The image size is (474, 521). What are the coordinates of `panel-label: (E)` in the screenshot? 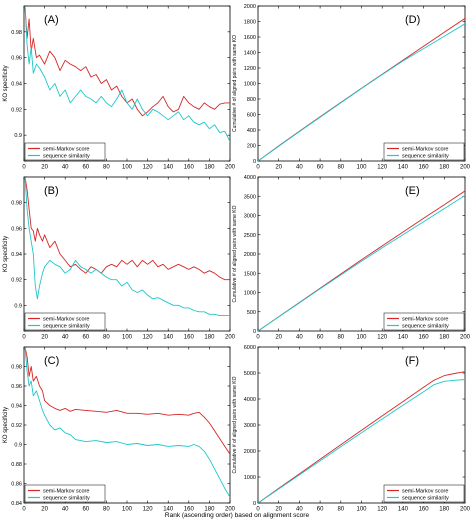 It's located at (412, 191).